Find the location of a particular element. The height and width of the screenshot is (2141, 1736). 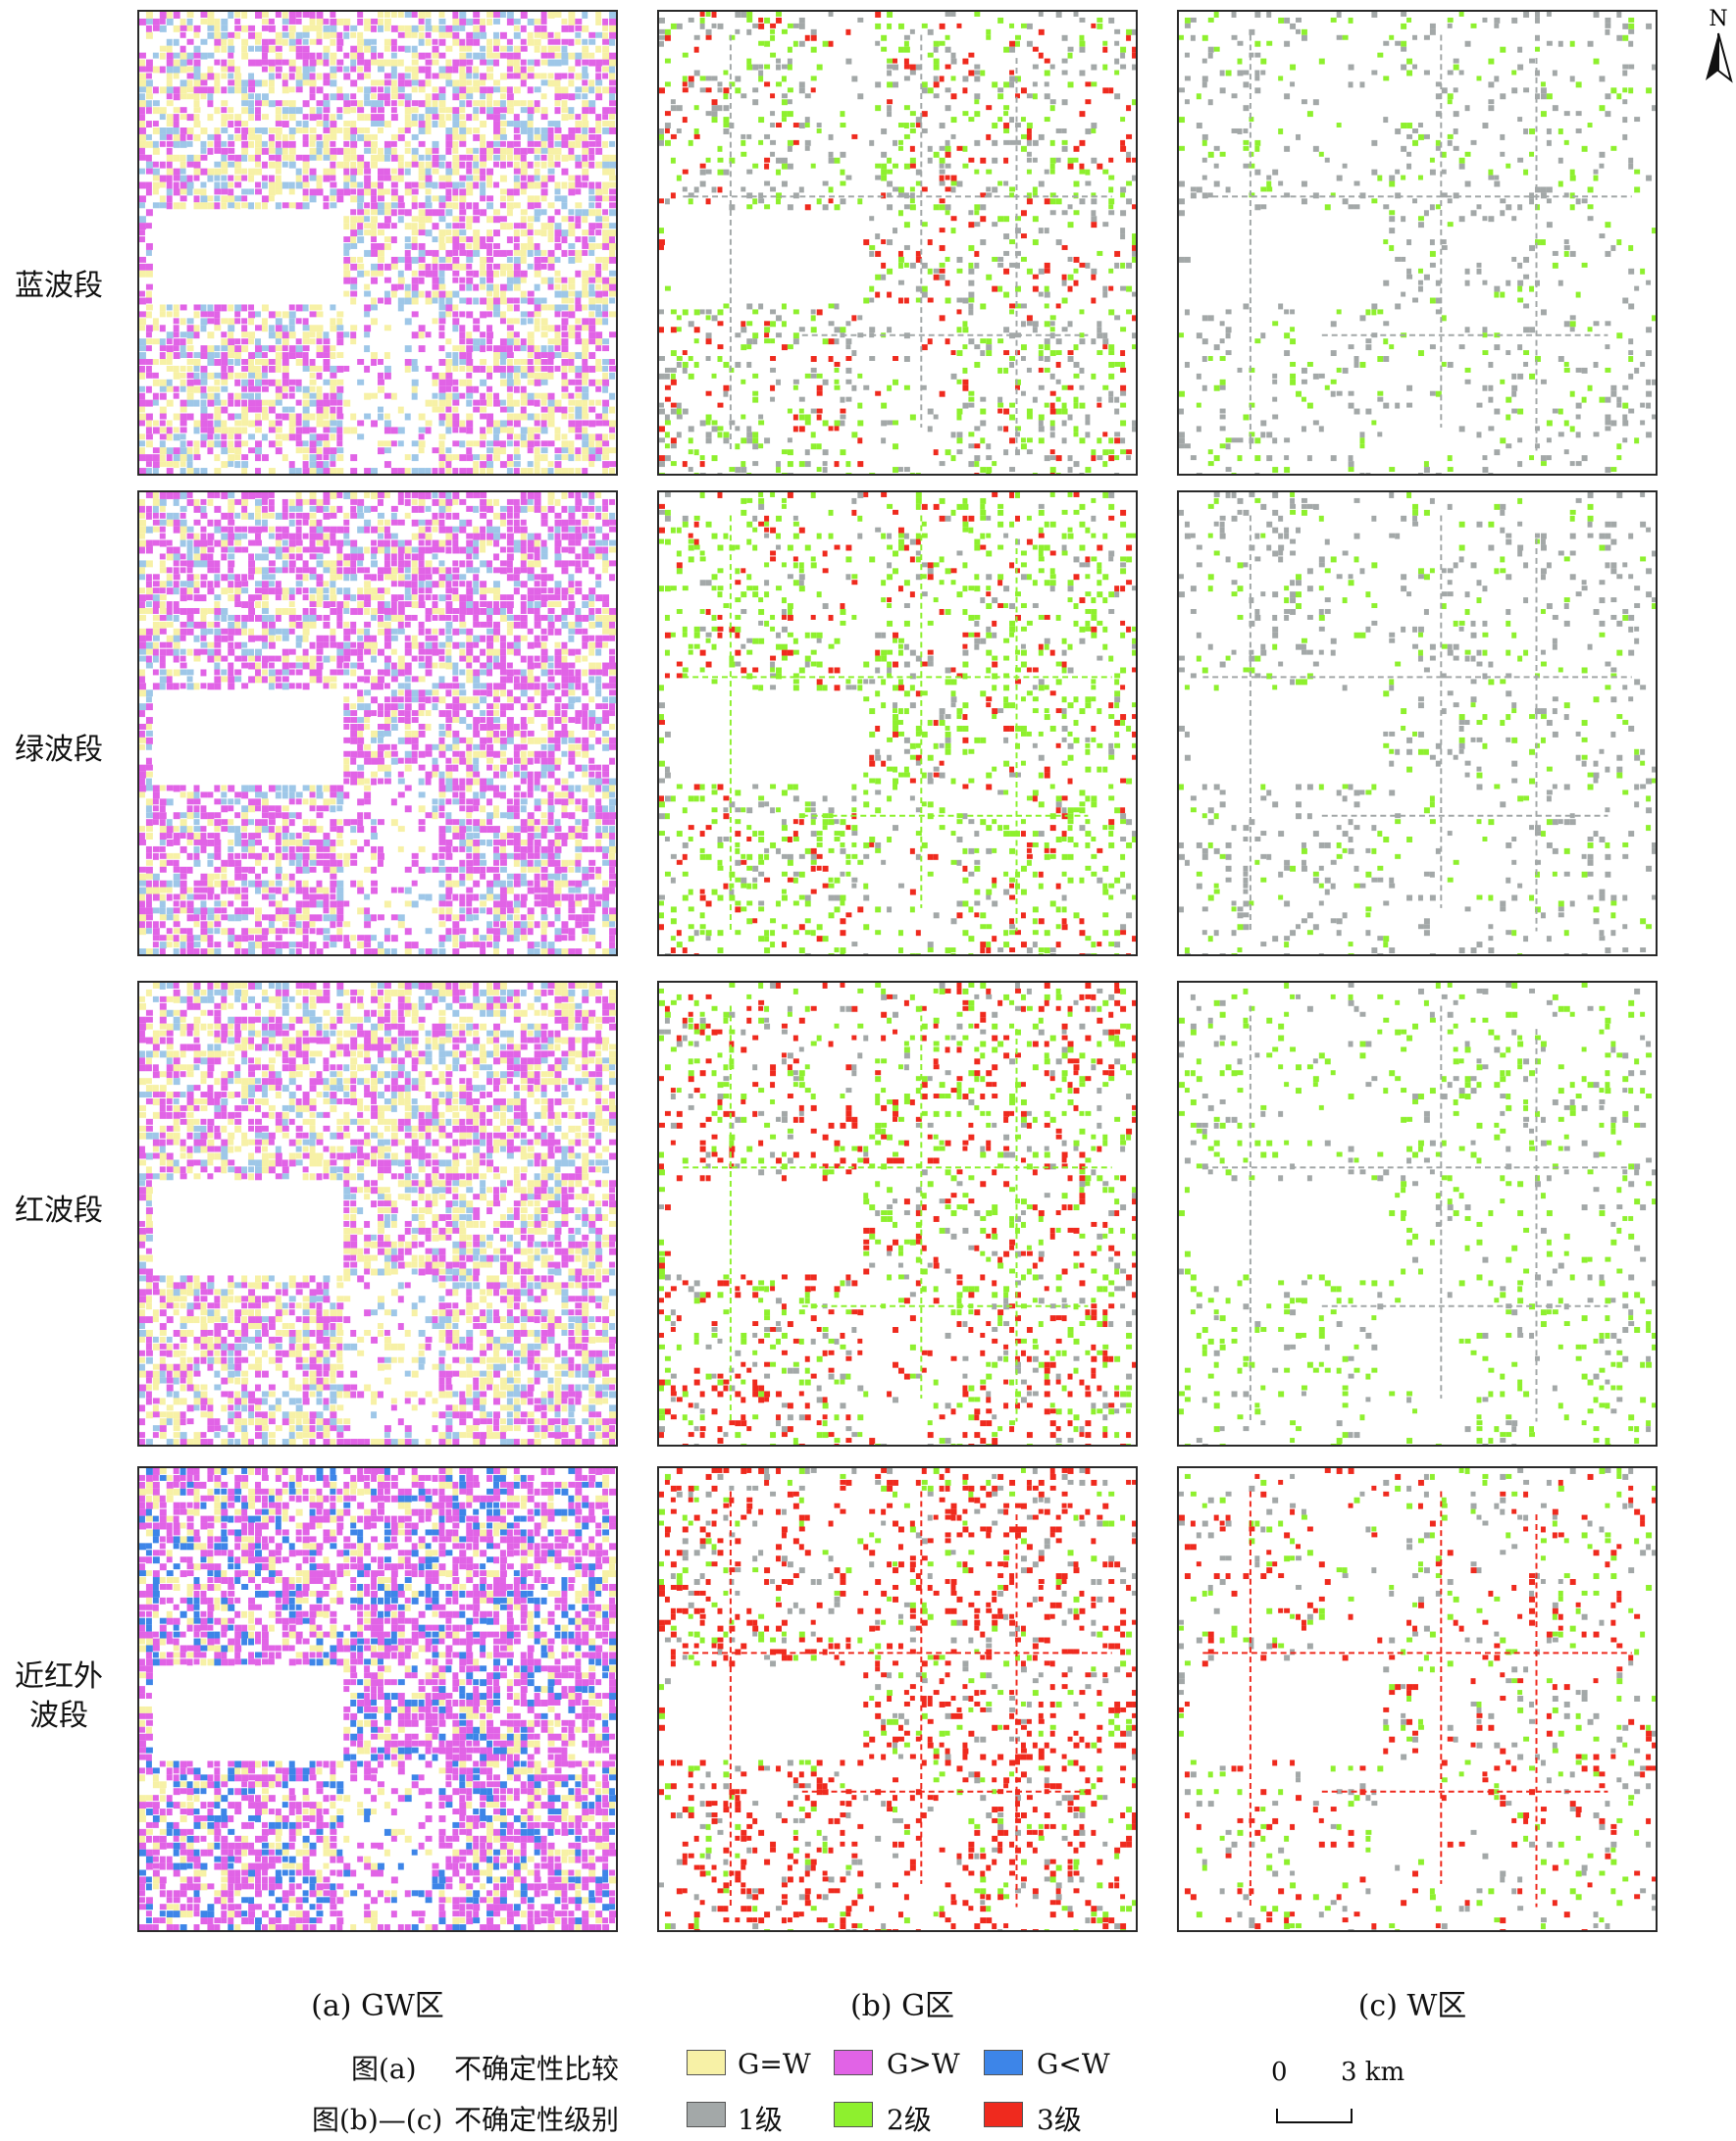

caption-w: (c) W区 is located at coordinates (1412, 2006).